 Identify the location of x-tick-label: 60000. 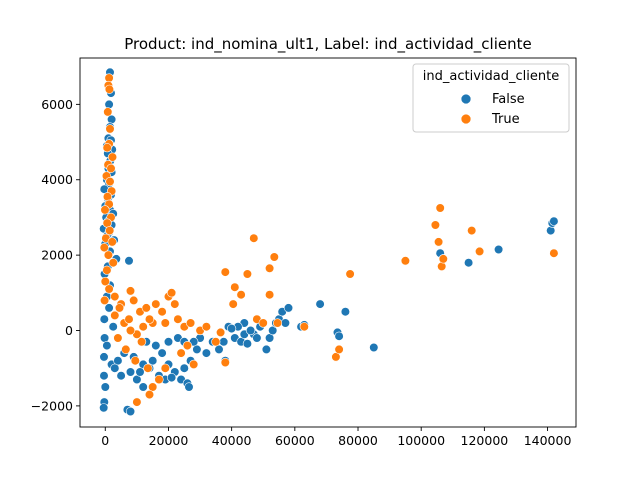
(295, 440).